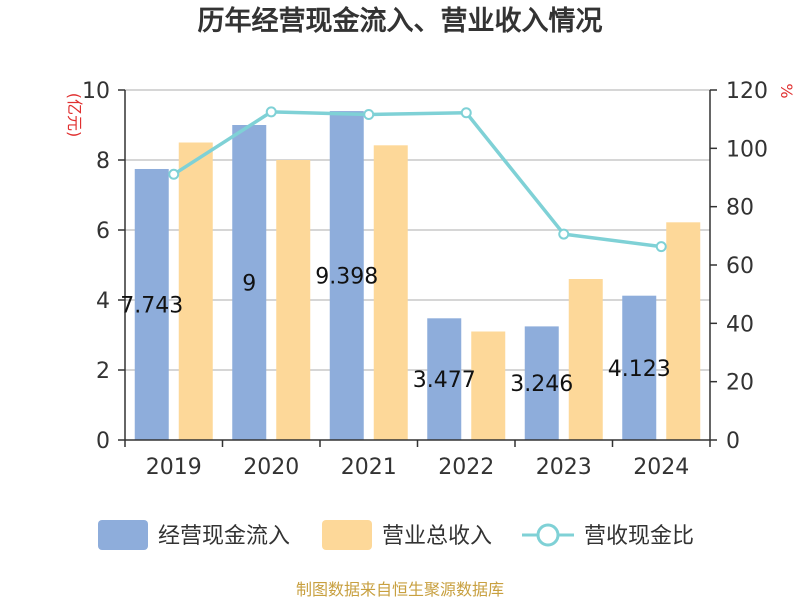 This screenshot has width=800, height=600. I want to click on right-axis-unit-label: %, so click(786, 90).